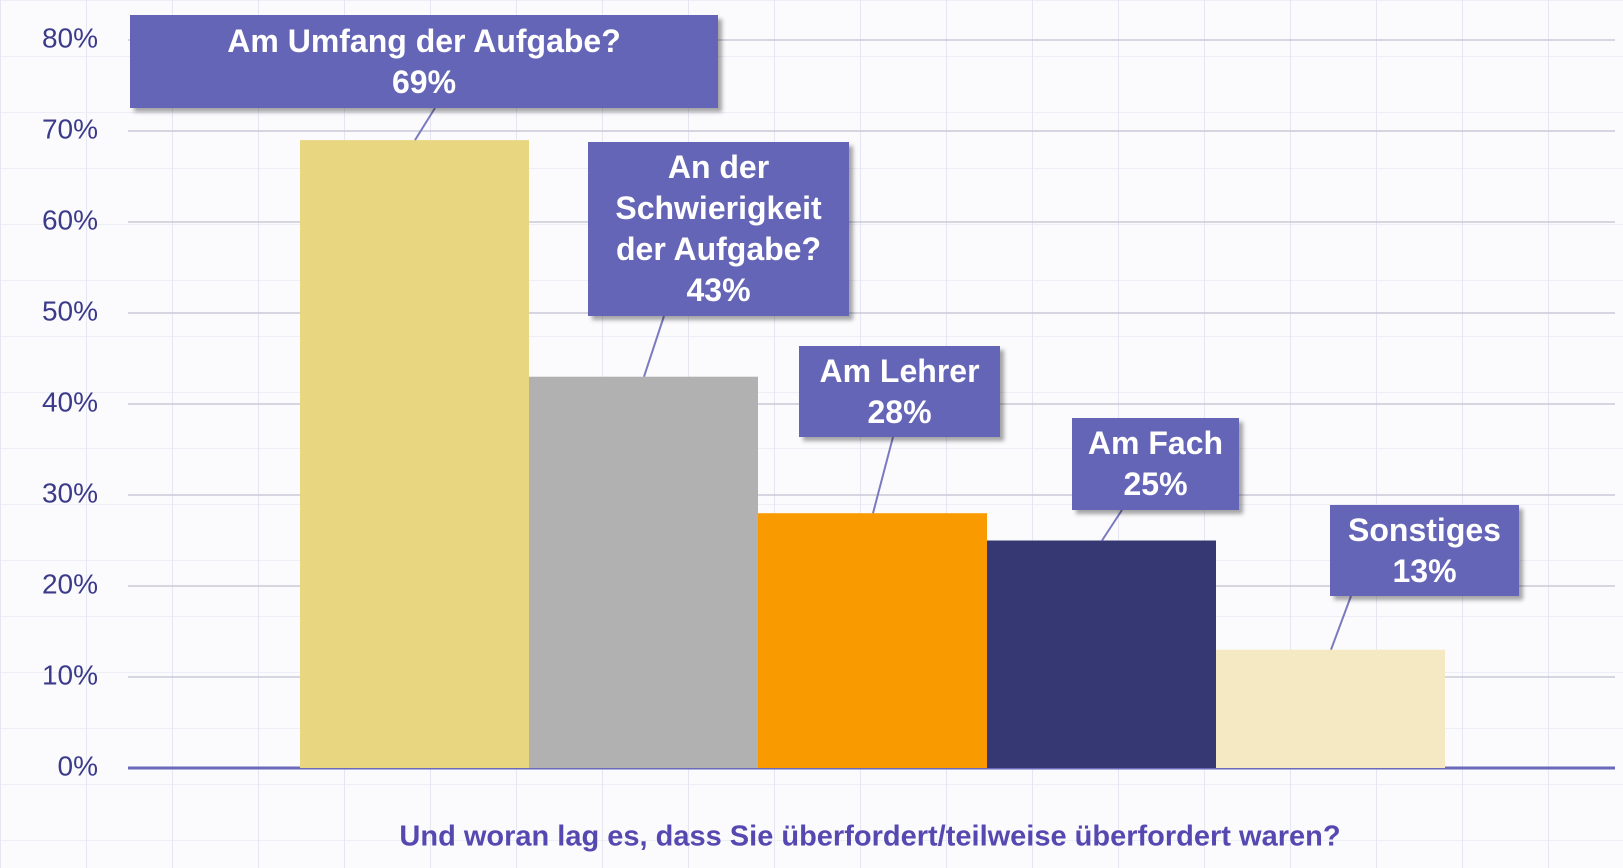 This screenshot has width=1623, height=868. I want to click on y-tick-label: 10%, so click(70, 674).